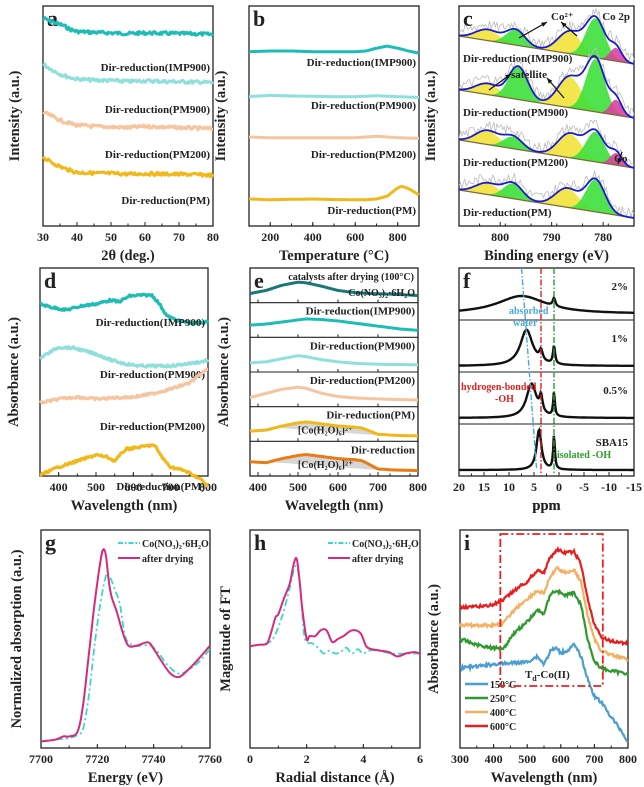 The image size is (644, 787). I want to click on annotation-co: Co, so click(621, 159).